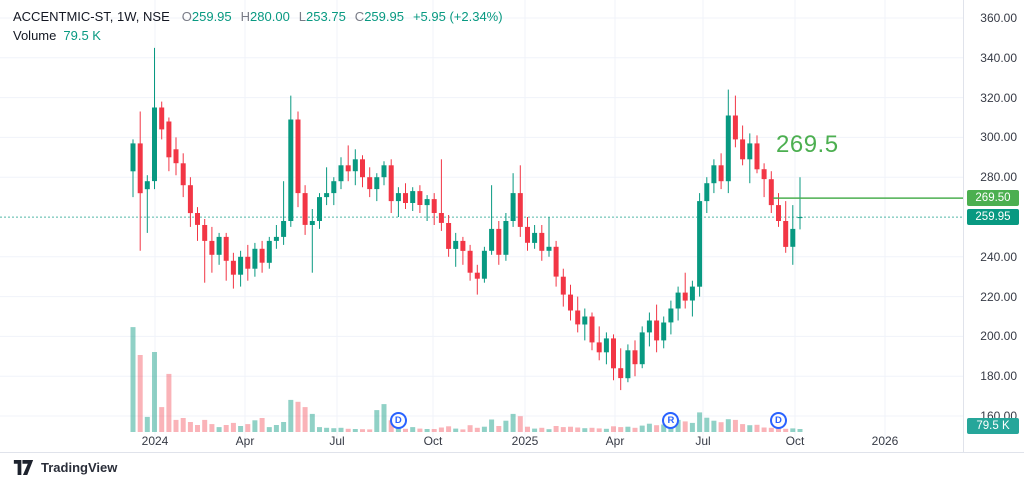  What do you see at coordinates (457, 16) in the screenshot?
I see `change-value: +5.95 (+2.34%)` at bounding box center [457, 16].